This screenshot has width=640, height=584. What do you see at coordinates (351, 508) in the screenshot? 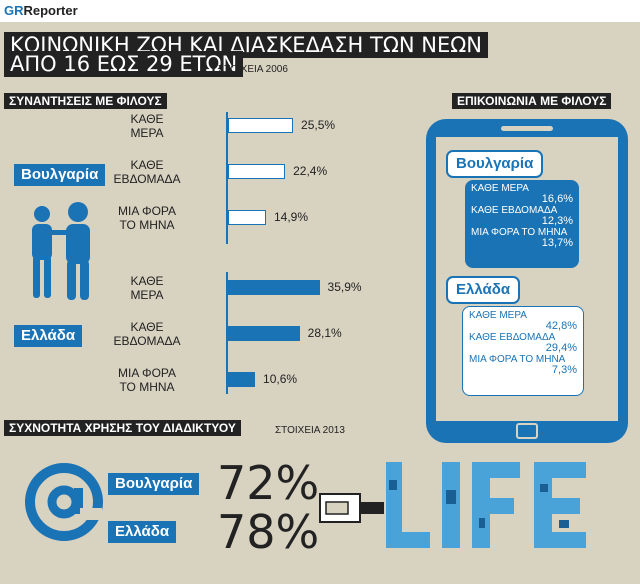
I see `usb-plug-icon` at bounding box center [351, 508].